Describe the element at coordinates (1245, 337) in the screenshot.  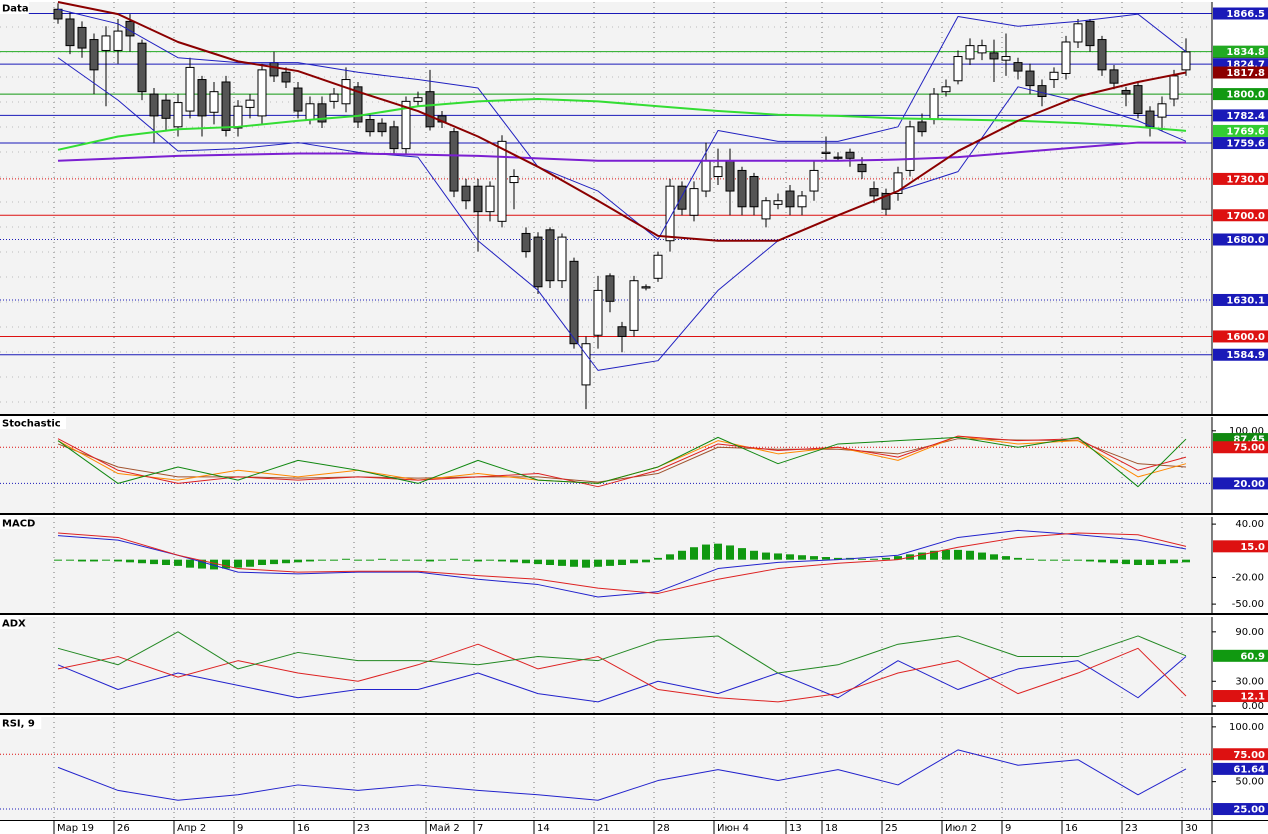
I see `level-label: 1600.0` at that location.